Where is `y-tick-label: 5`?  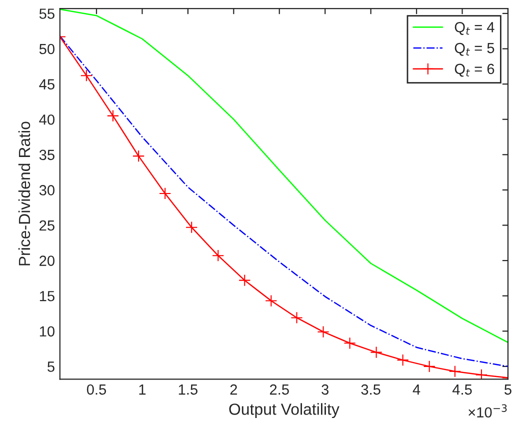 y-tick-label: 5 is located at coordinates (51, 367).